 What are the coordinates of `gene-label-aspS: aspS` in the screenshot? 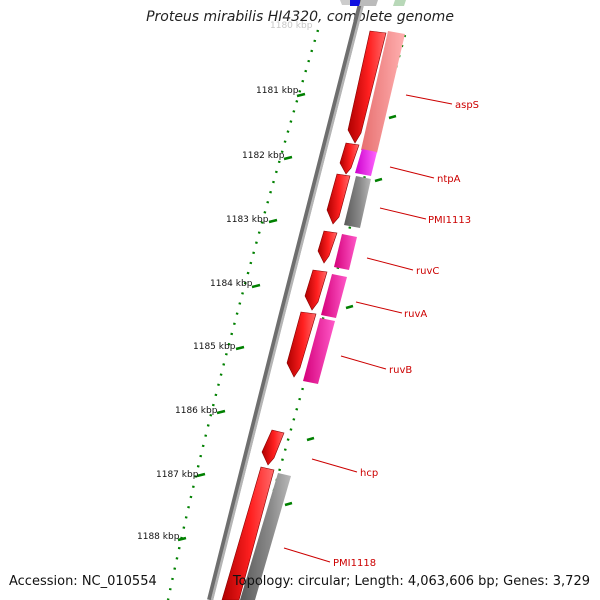 It's located at (467, 105).